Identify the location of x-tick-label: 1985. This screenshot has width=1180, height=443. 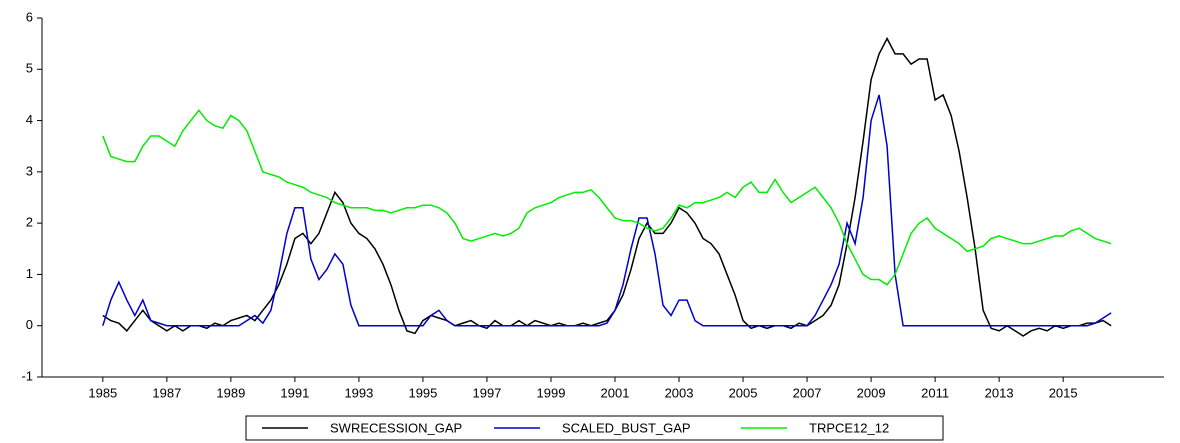
(102, 392).